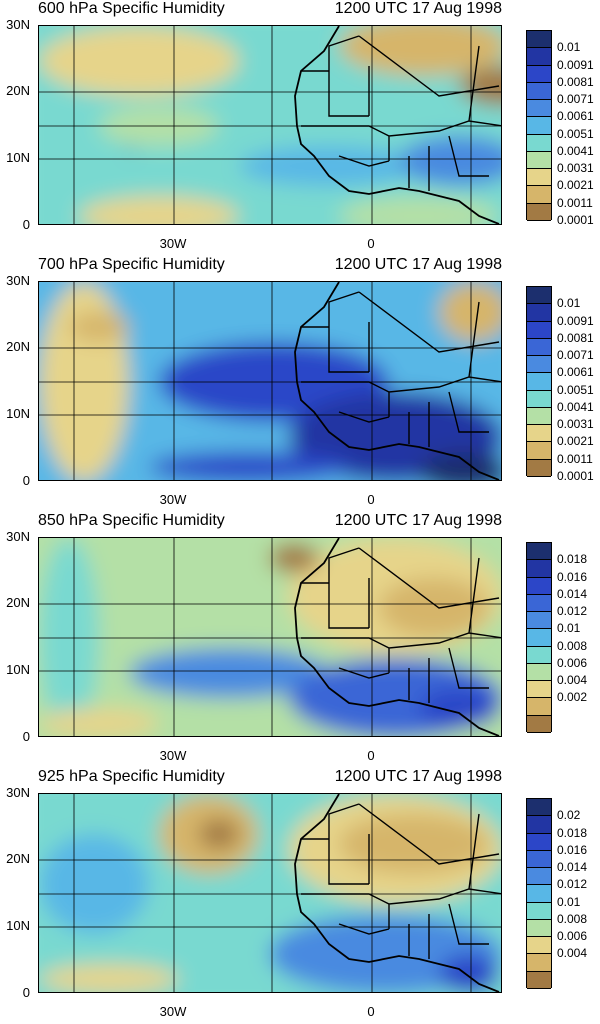  What do you see at coordinates (131, 8) in the screenshot?
I see `panel-title: 600 hPa Specific Humidity` at bounding box center [131, 8].